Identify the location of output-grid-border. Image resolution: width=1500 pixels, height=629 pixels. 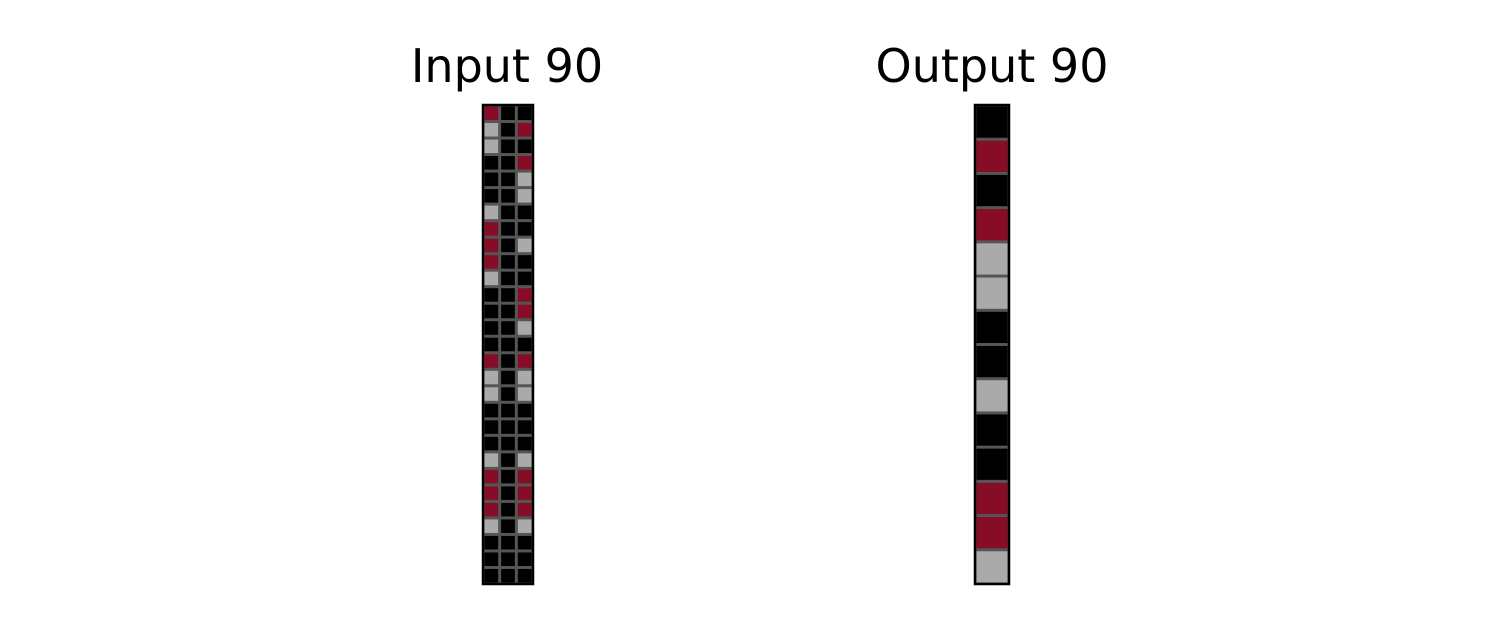
(992, 344).